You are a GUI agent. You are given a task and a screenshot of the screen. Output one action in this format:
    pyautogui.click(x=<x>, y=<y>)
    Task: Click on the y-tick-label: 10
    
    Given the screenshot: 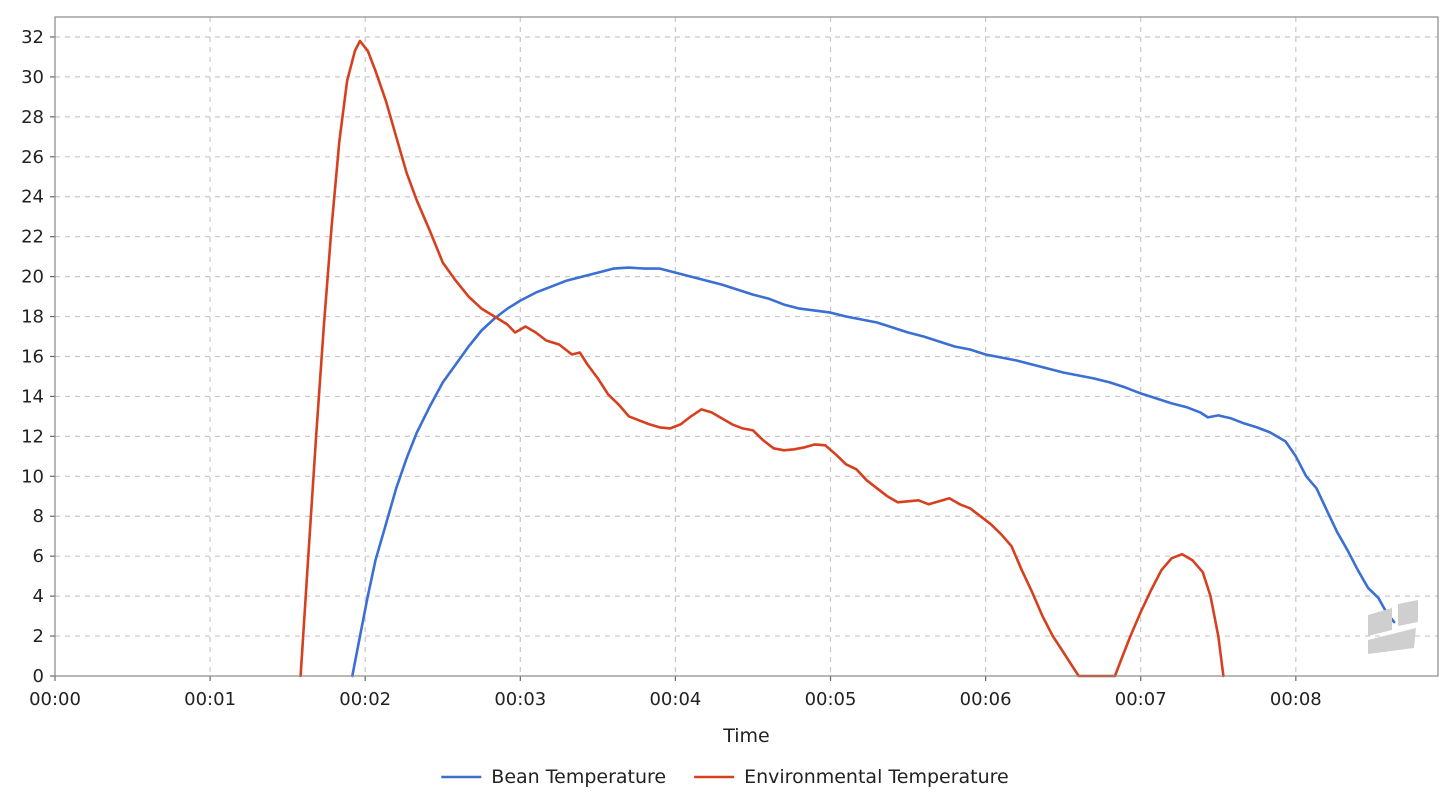 What is the action you would take?
    pyautogui.click(x=32, y=476)
    